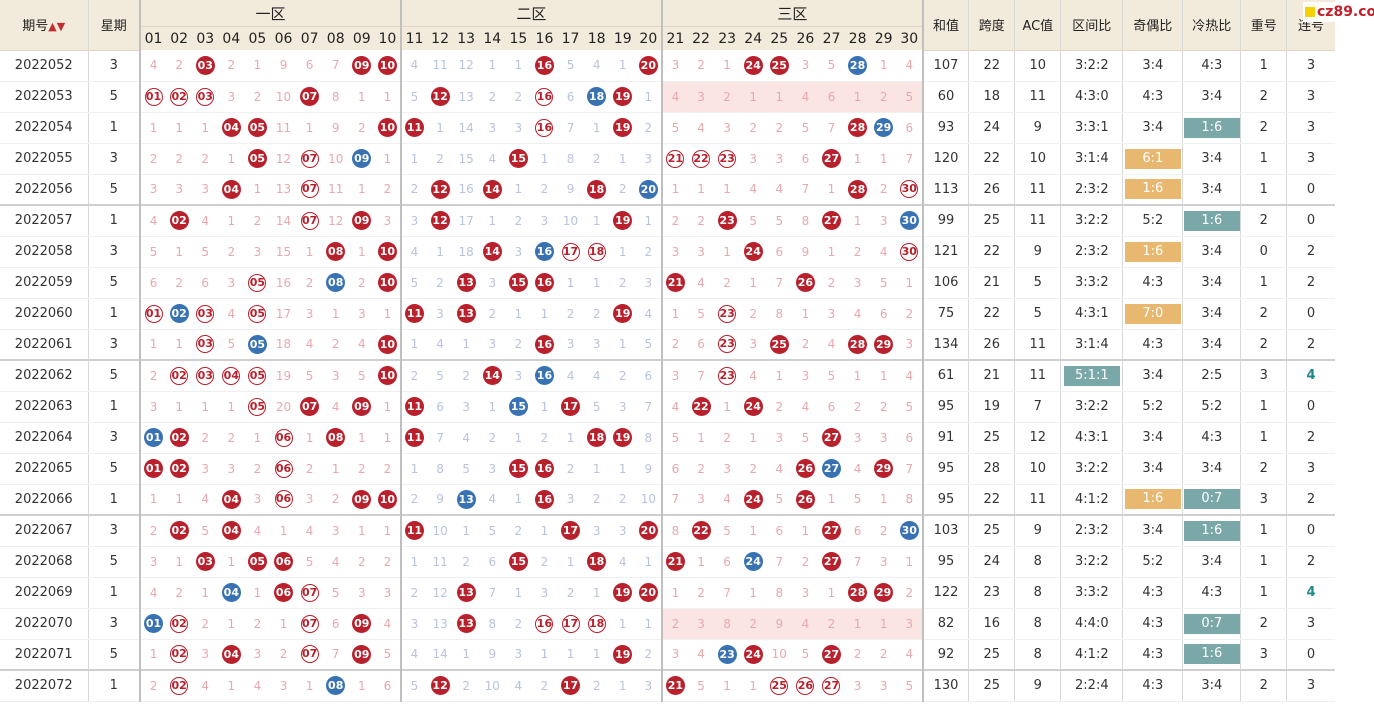  What do you see at coordinates (883, 128) in the screenshot?
I see `number-cell: 29` at bounding box center [883, 128].